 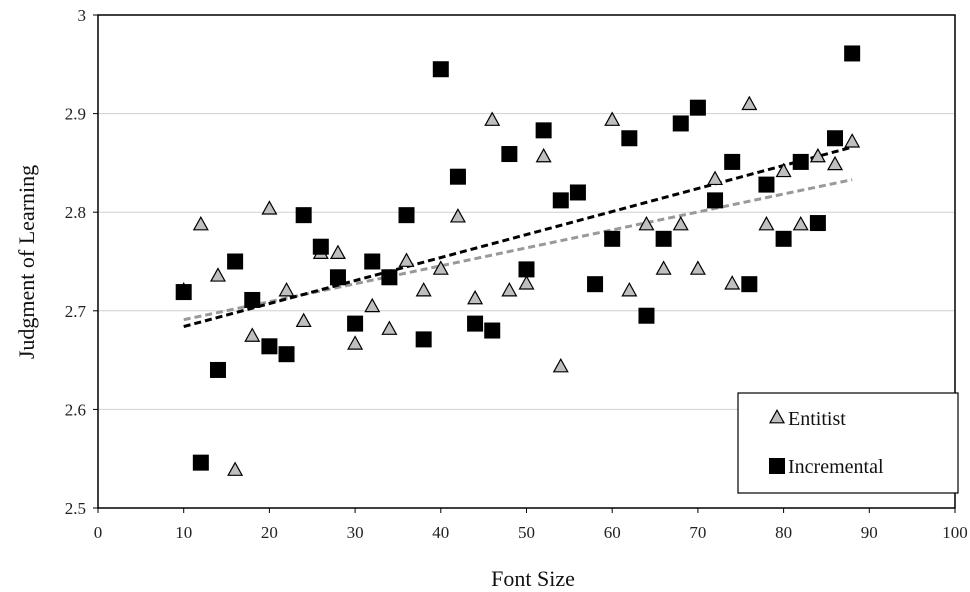 I want to click on y-tick-label: 3, so click(x=82, y=15).